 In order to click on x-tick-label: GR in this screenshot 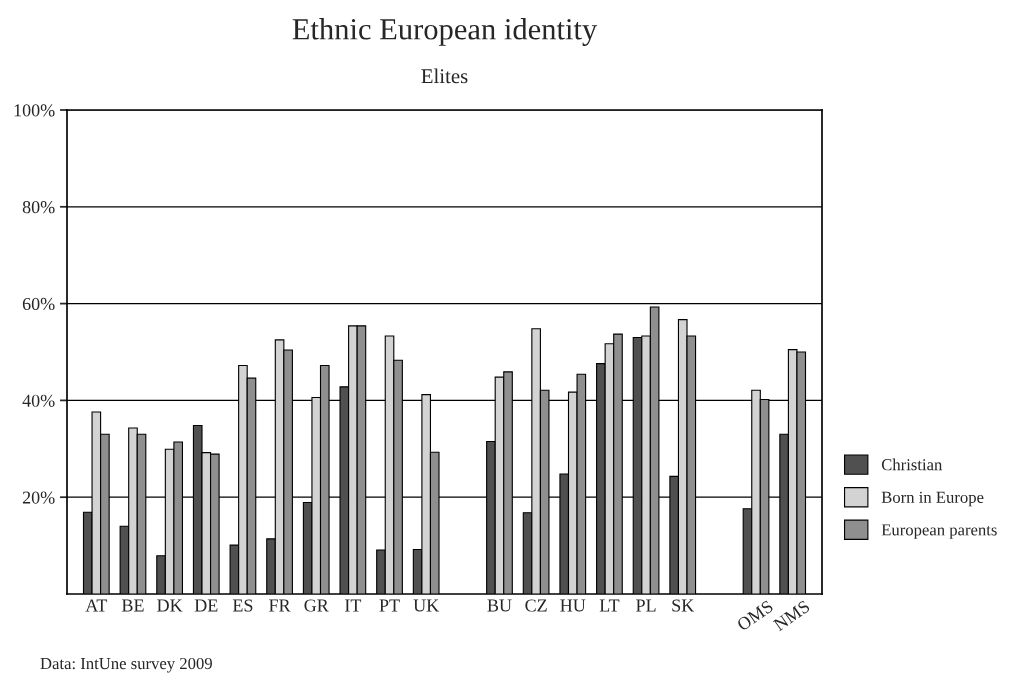, I will do `click(316, 605)`.